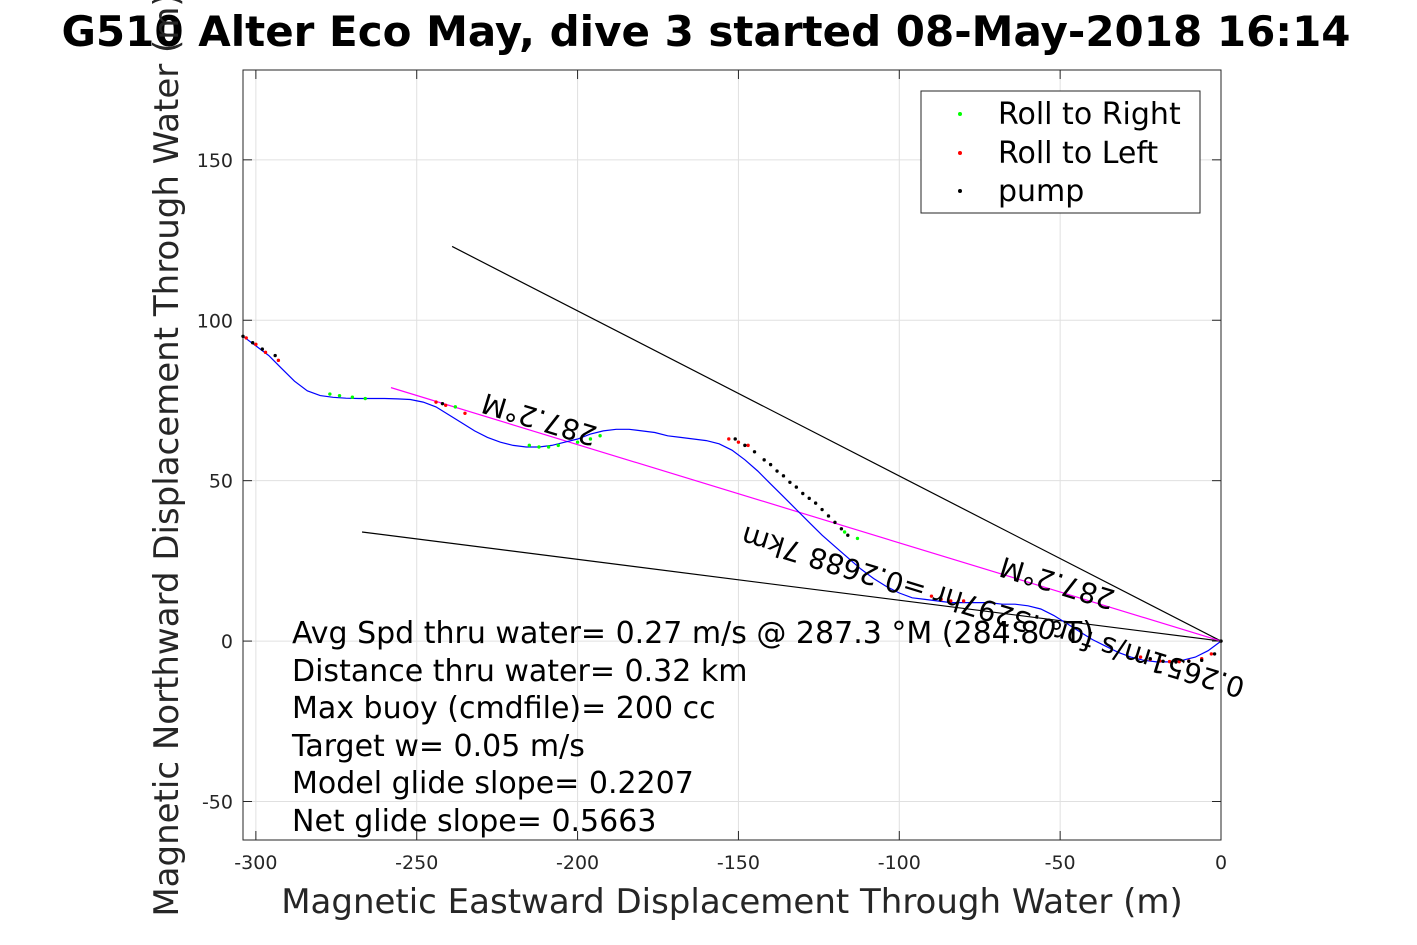 Image resolution: width=1417 pixels, height=945 pixels. What do you see at coordinates (577, 863) in the screenshot?
I see `x-tick-label: -200` at bounding box center [577, 863].